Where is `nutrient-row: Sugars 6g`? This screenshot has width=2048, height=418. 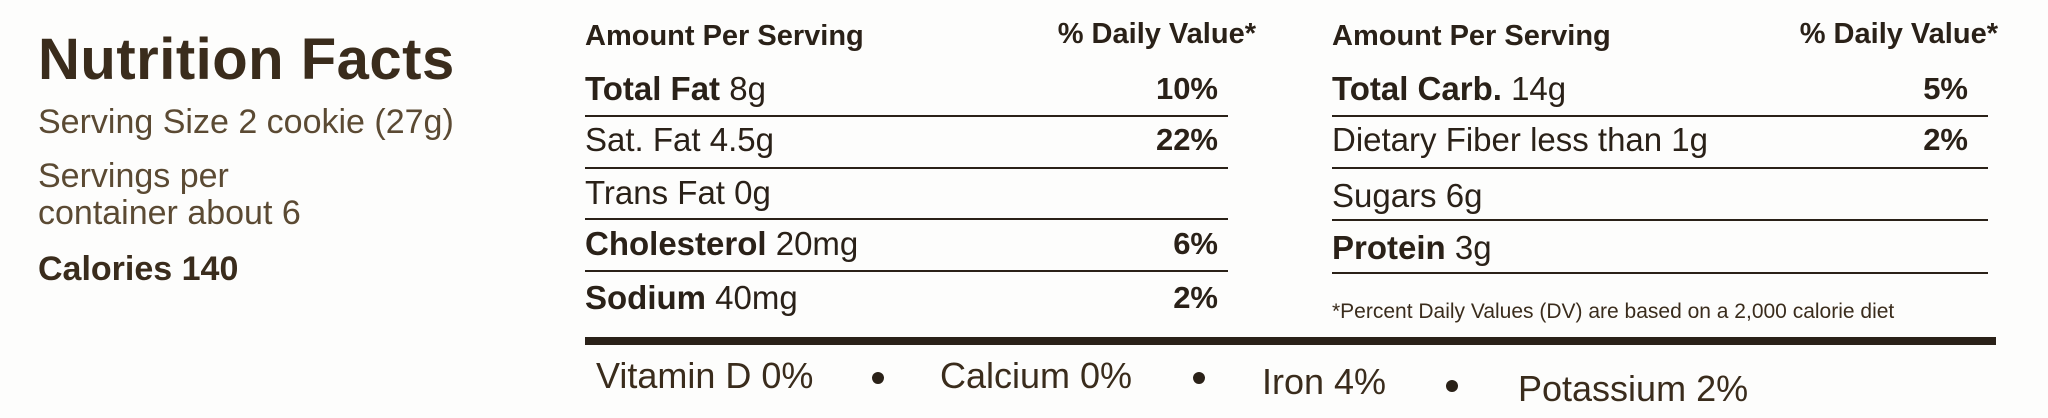
nutrient-row: Sugars 6g is located at coordinates (1407, 196).